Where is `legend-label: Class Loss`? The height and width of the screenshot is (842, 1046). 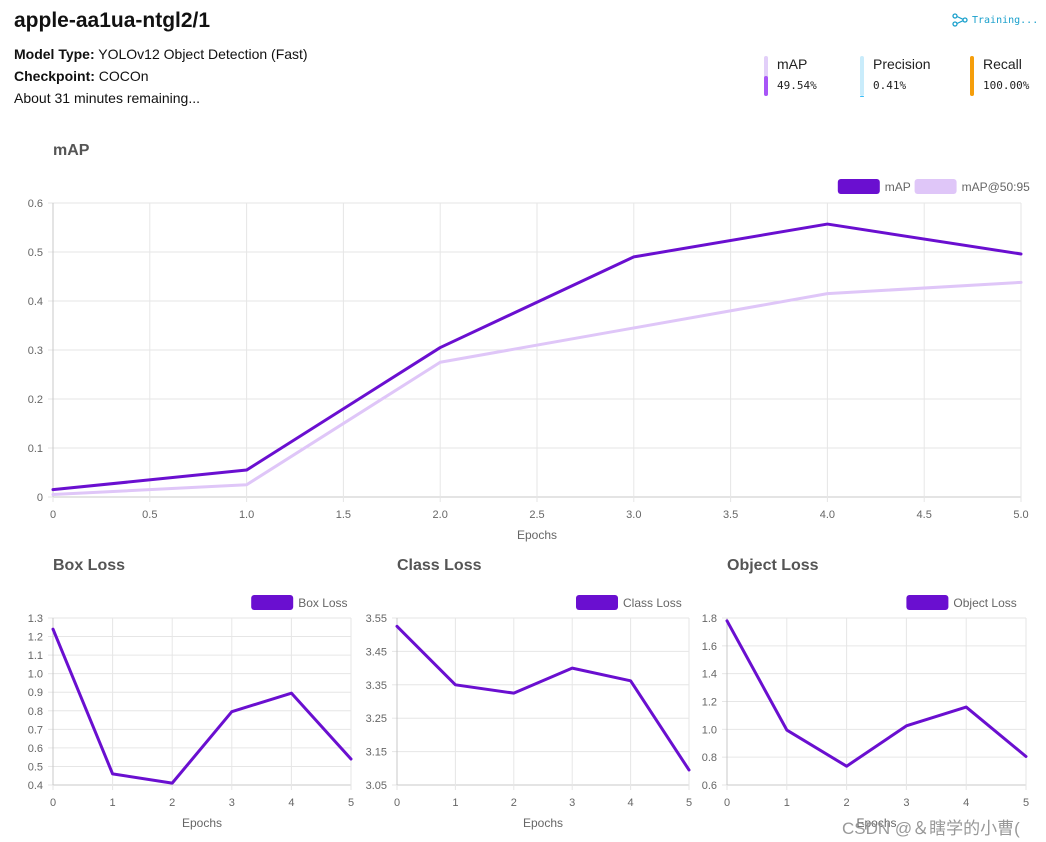 legend-label: Class Loss is located at coordinates (652, 603).